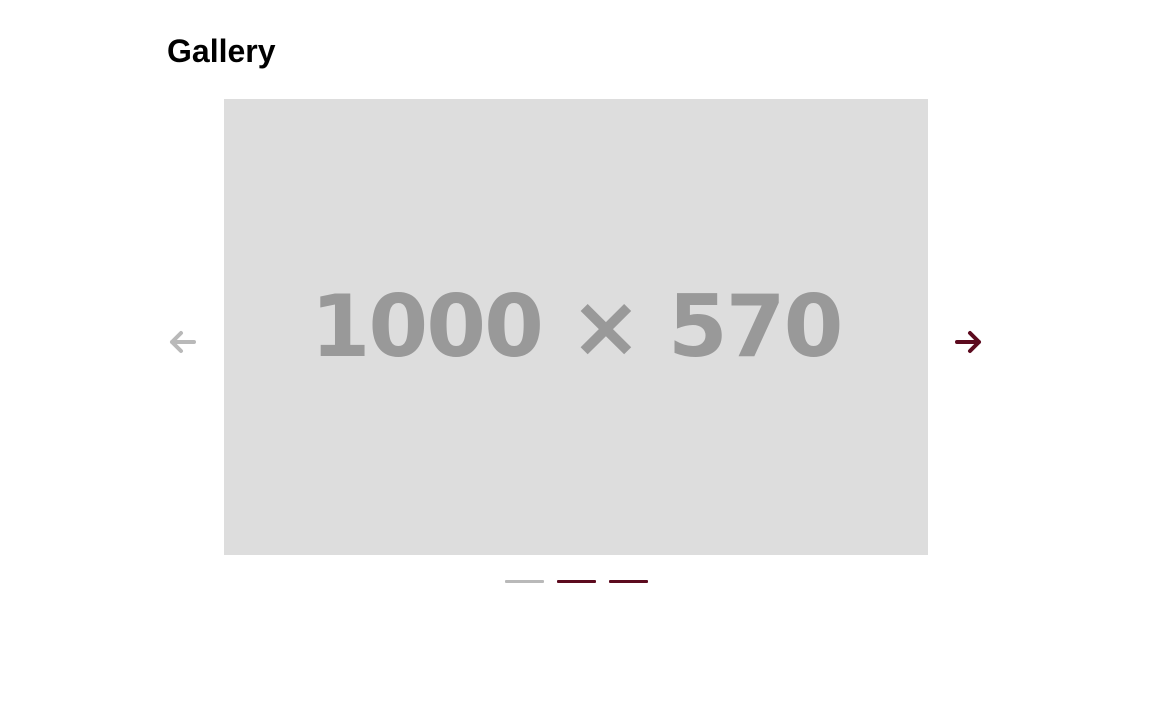 Image resolution: width=1152 pixels, height=720 pixels. I want to click on arrow-right-icon, so click(968, 342).